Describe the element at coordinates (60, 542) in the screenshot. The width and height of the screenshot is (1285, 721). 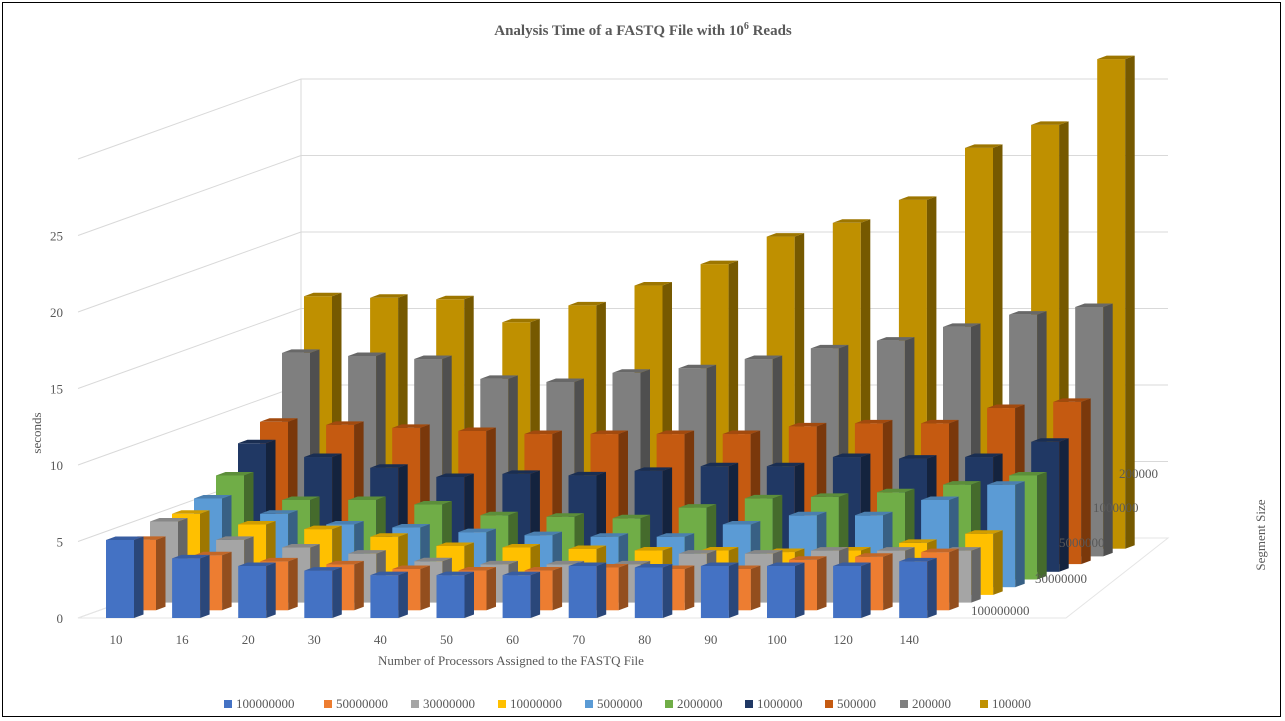
I see `y-tick-label: 5` at that location.